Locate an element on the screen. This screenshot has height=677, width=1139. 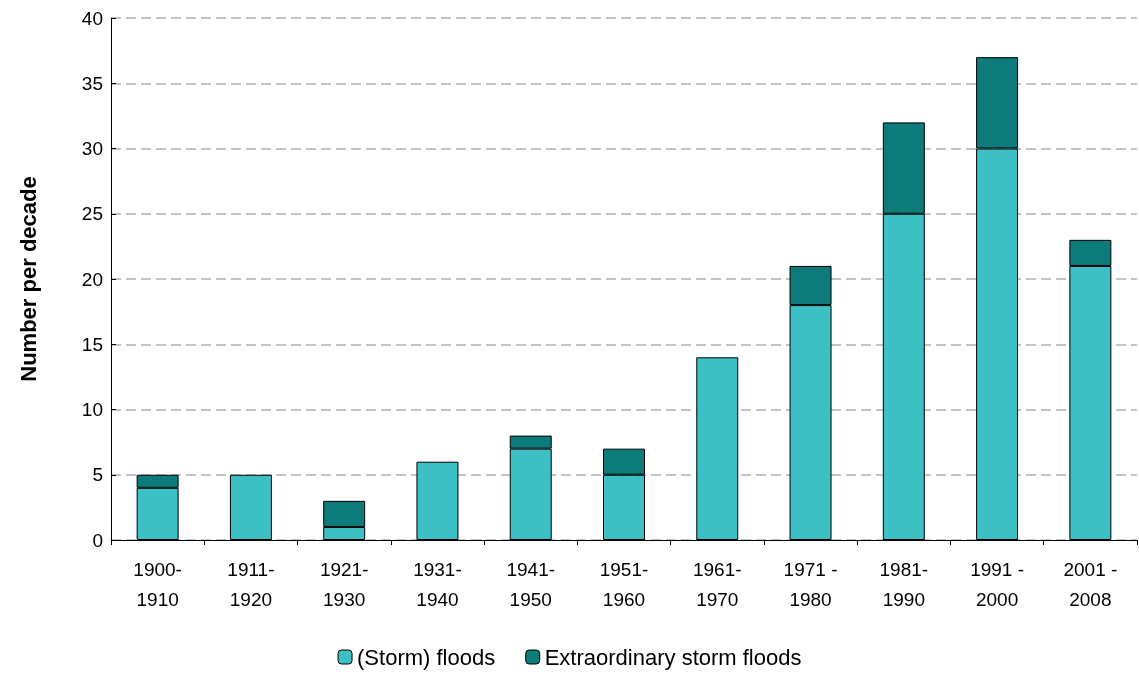
y-tick-label: 15 is located at coordinates (92, 344).